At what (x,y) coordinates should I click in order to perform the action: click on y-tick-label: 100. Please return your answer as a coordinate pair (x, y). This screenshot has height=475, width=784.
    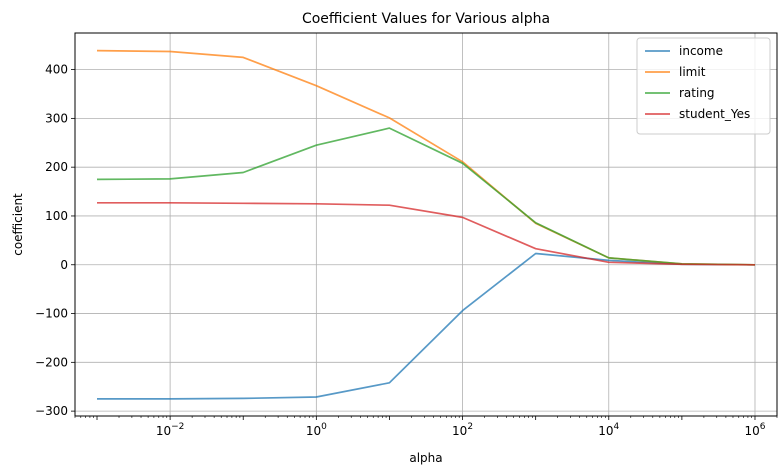
    Looking at the image, I should click on (56, 216).